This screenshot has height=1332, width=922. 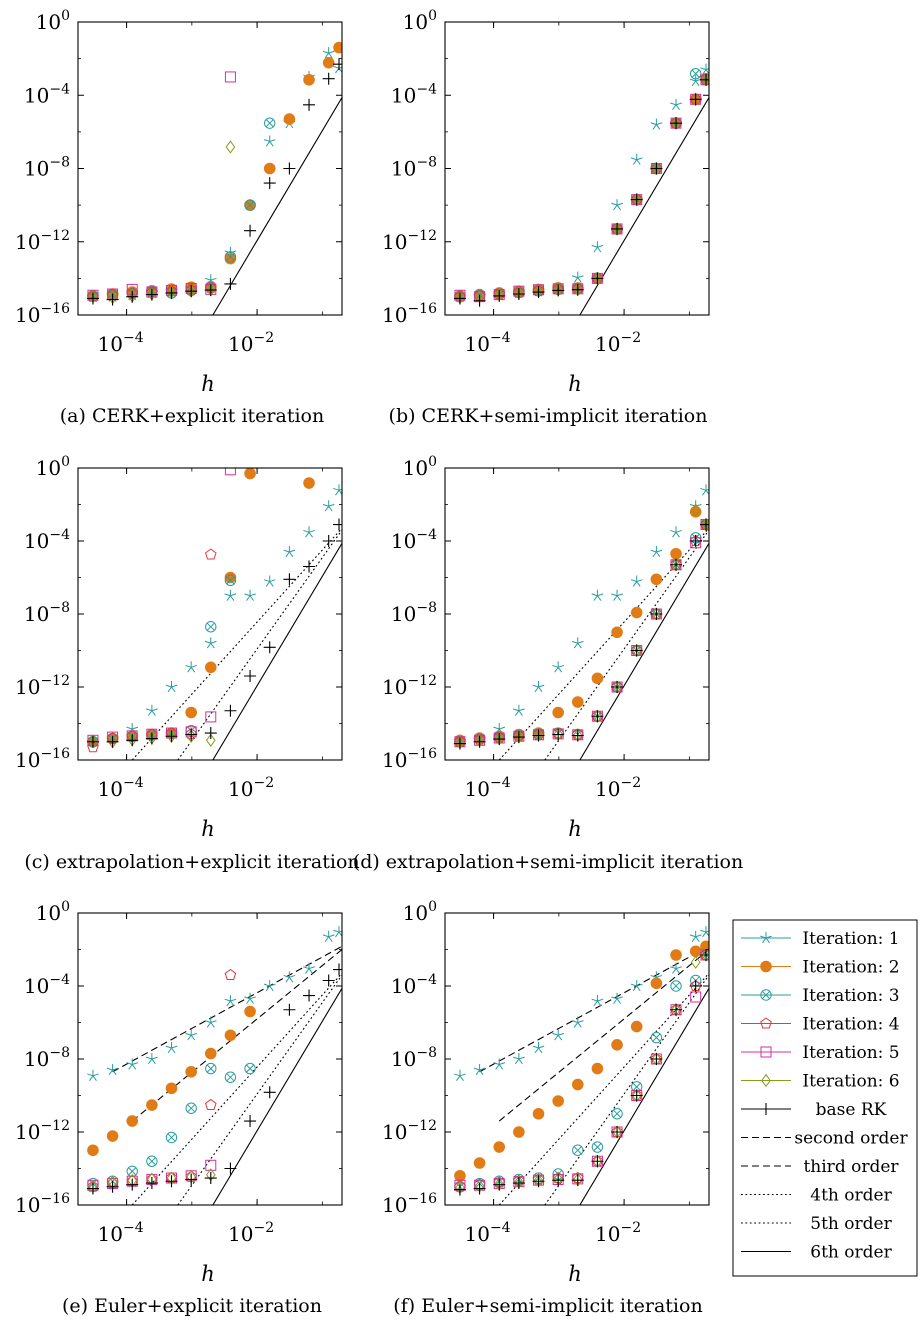 What do you see at coordinates (820, 939) in the screenshot?
I see `legend-entry: Iteration: 1` at bounding box center [820, 939].